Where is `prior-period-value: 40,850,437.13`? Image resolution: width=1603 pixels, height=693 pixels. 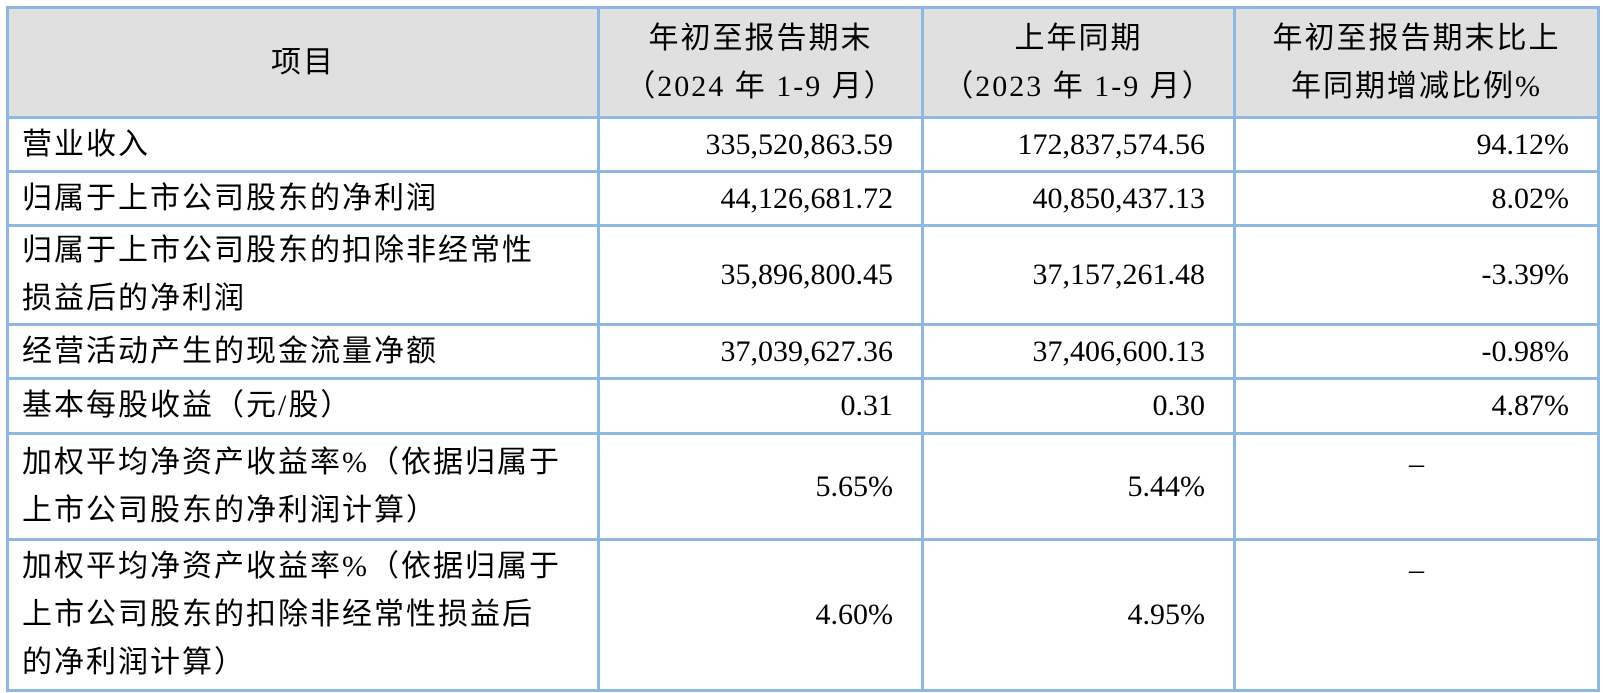 prior-period-value: 40,850,437.13 is located at coordinates (1078, 198).